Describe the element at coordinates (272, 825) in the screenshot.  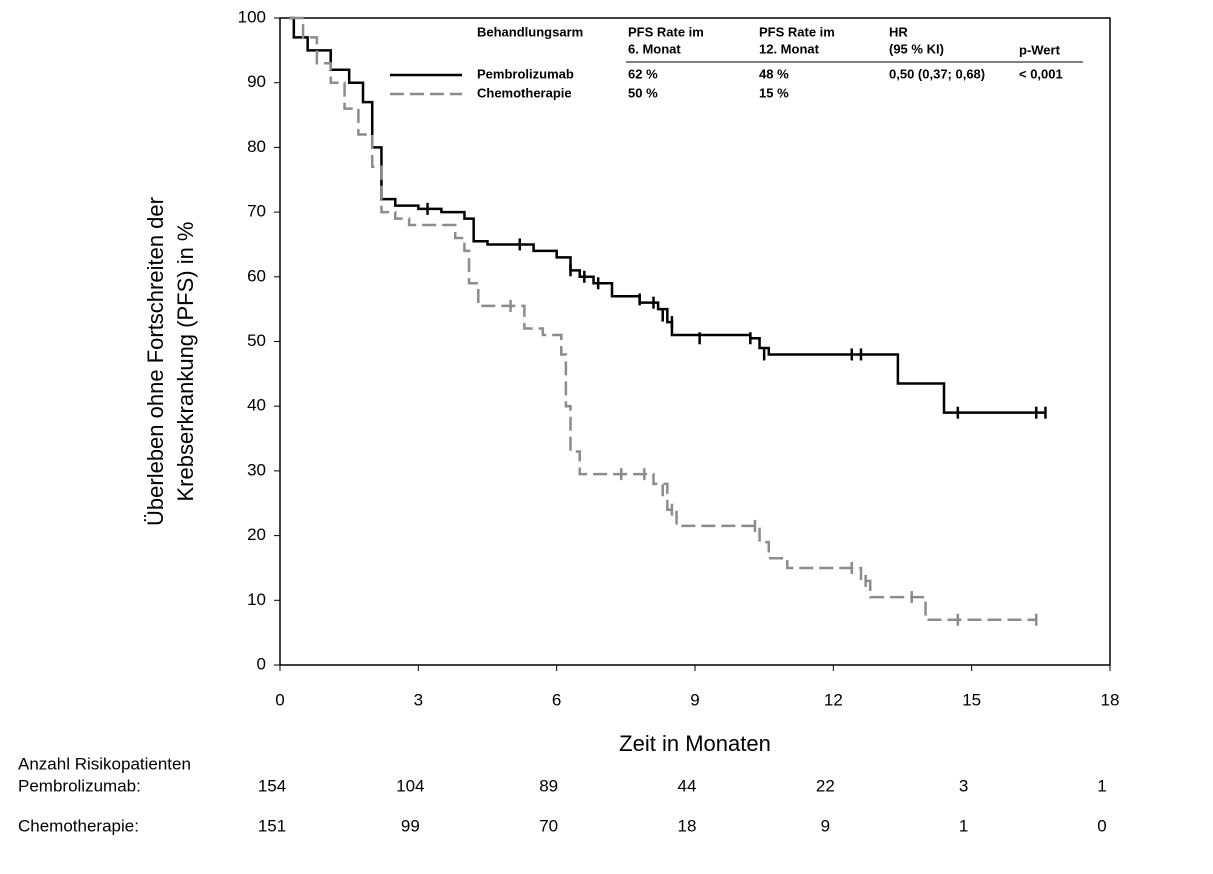
I see `risk-value: 151` at that location.